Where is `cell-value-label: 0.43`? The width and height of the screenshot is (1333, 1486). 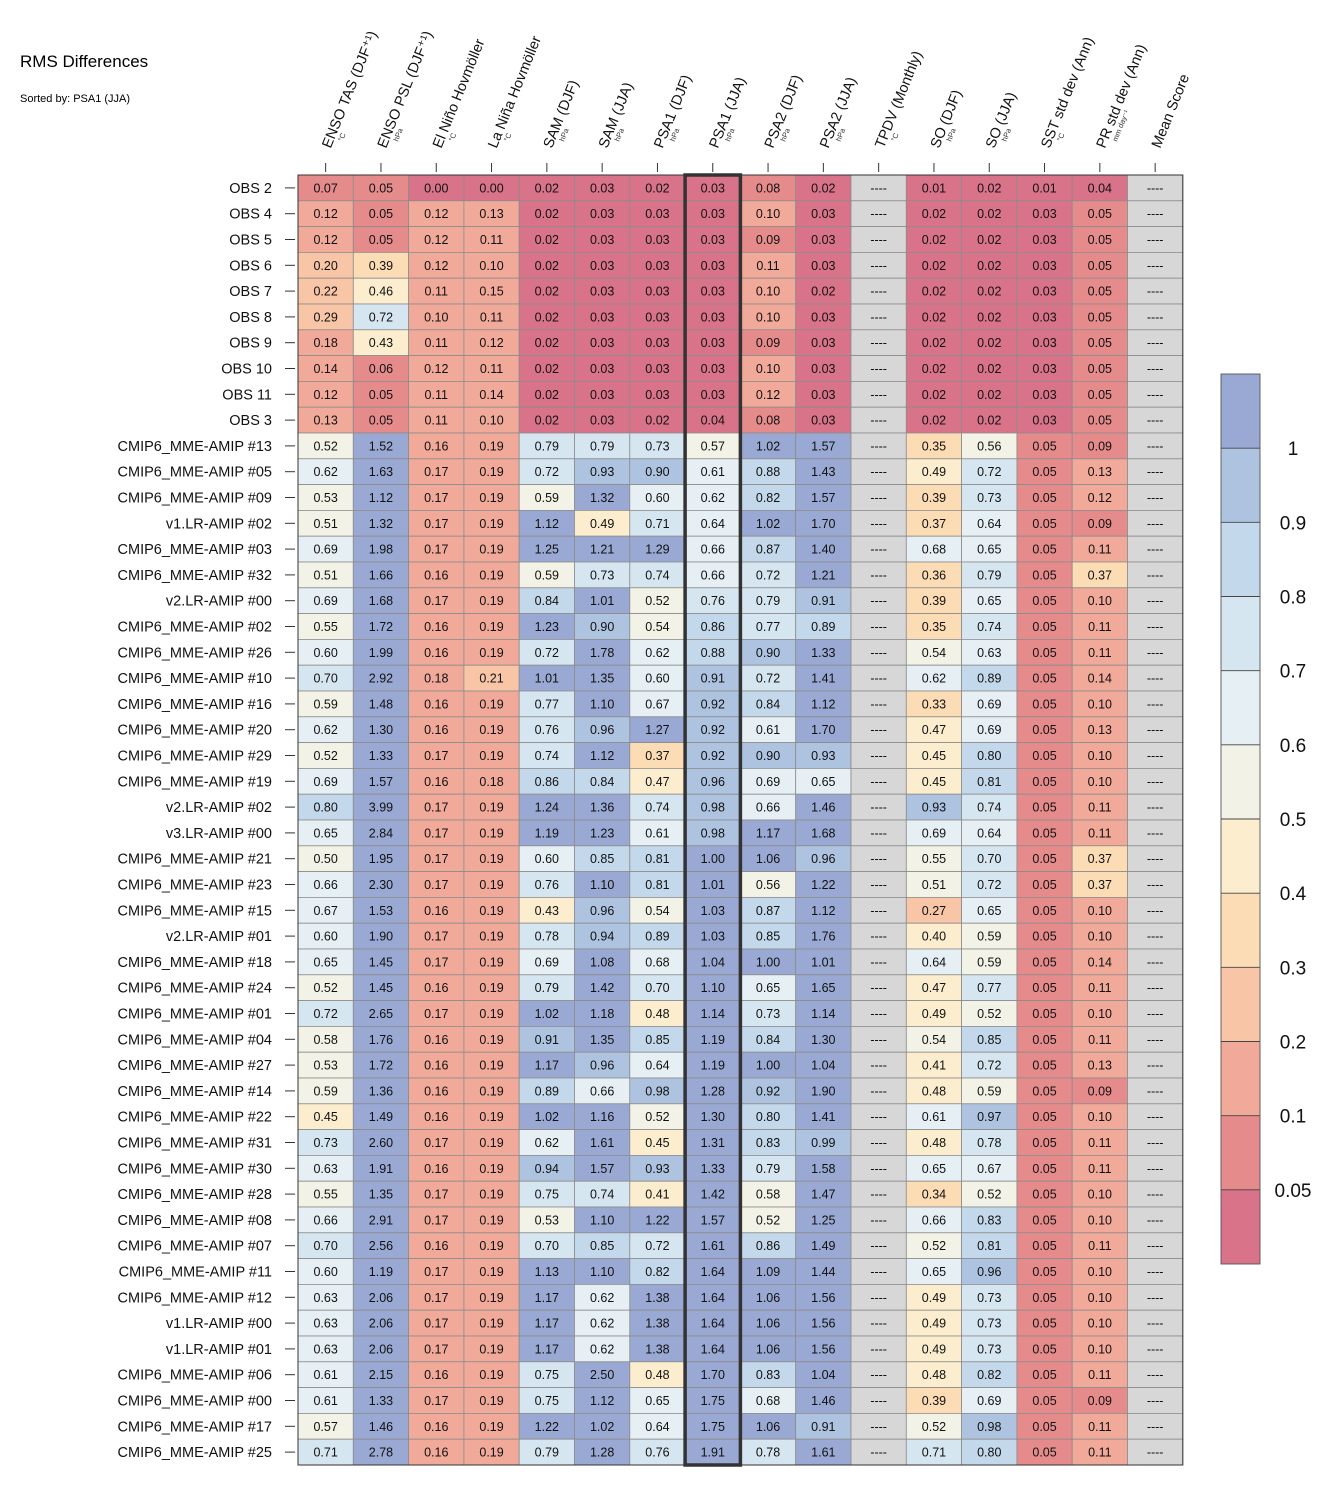 cell-value-label: 0.43 is located at coordinates (381, 343).